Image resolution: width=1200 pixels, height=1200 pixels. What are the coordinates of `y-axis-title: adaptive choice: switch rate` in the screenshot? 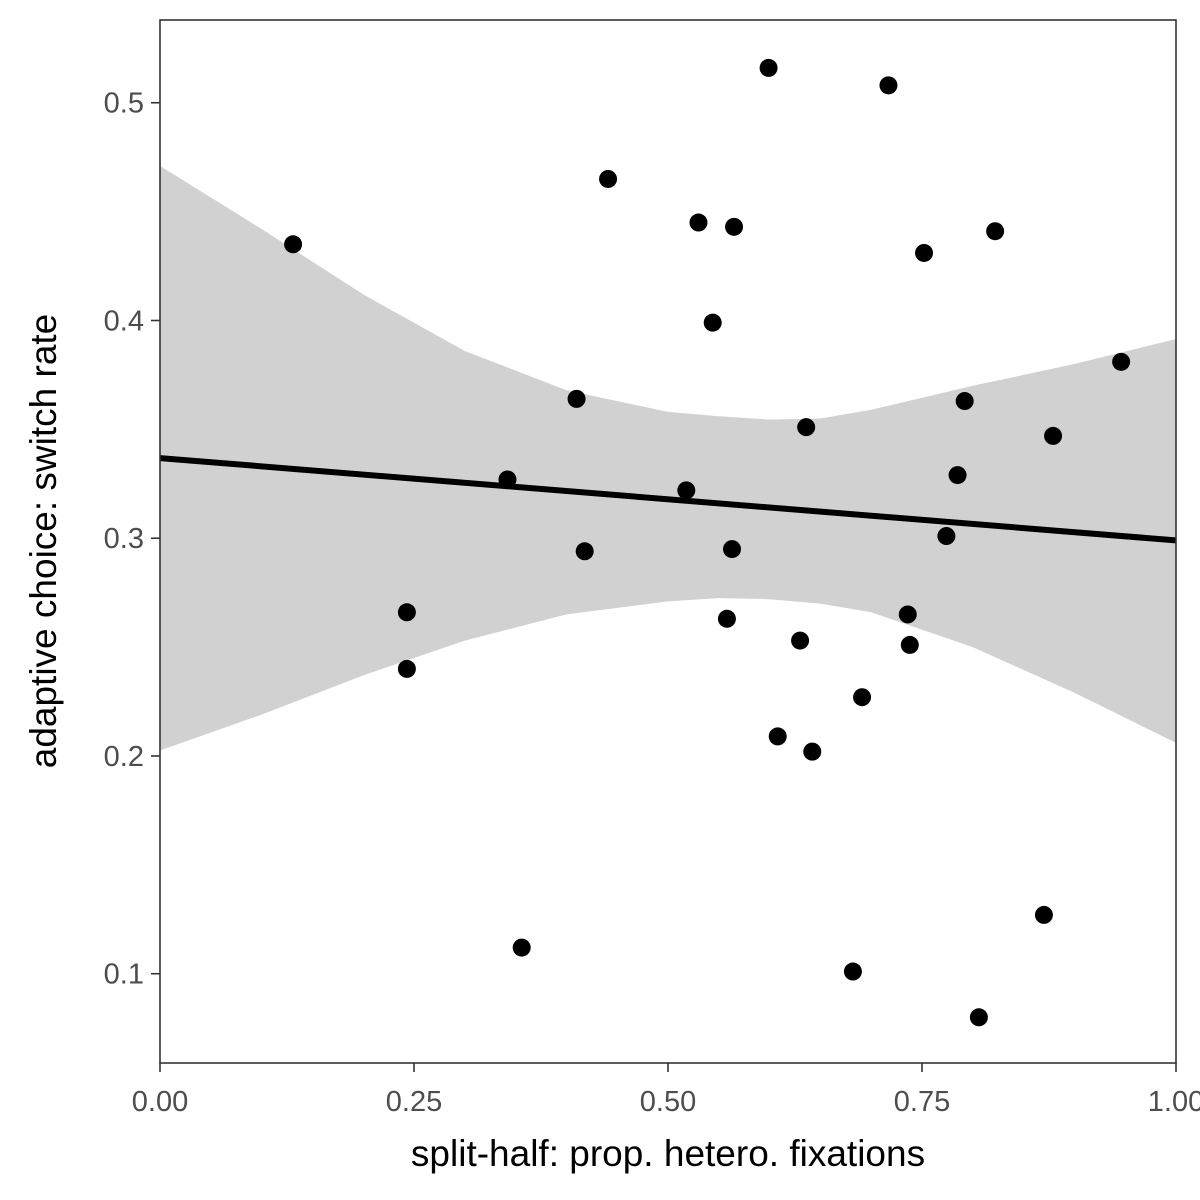 It's located at (43, 541).